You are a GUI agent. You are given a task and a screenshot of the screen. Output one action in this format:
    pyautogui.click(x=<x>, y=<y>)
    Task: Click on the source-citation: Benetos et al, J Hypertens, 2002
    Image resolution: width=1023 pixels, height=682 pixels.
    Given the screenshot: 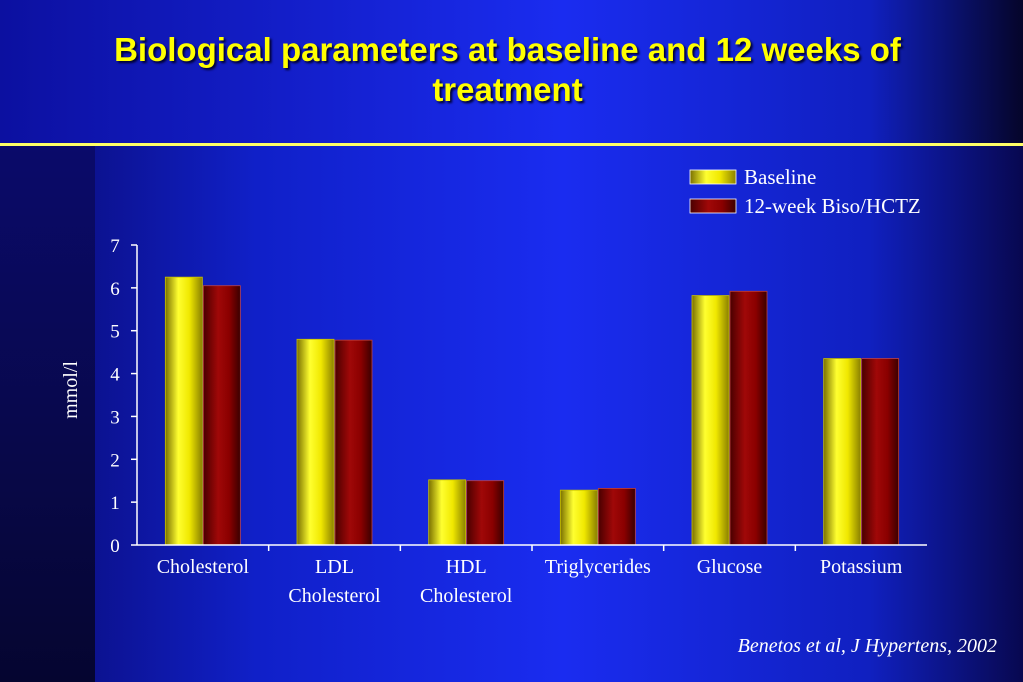 What is the action you would take?
    pyautogui.click(x=867, y=646)
    